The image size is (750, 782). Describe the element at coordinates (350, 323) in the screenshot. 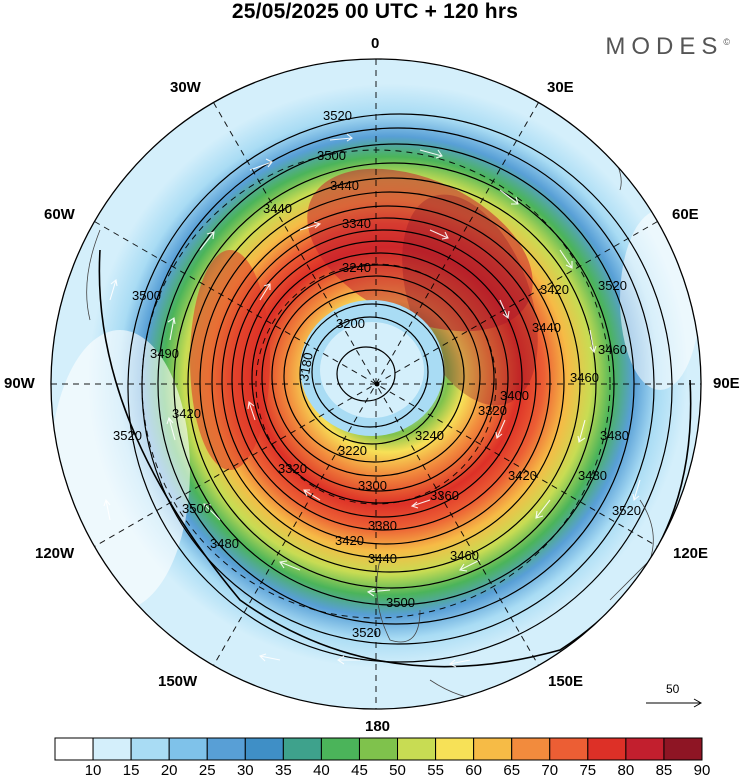

I see `contour-label: 3200` at that location.